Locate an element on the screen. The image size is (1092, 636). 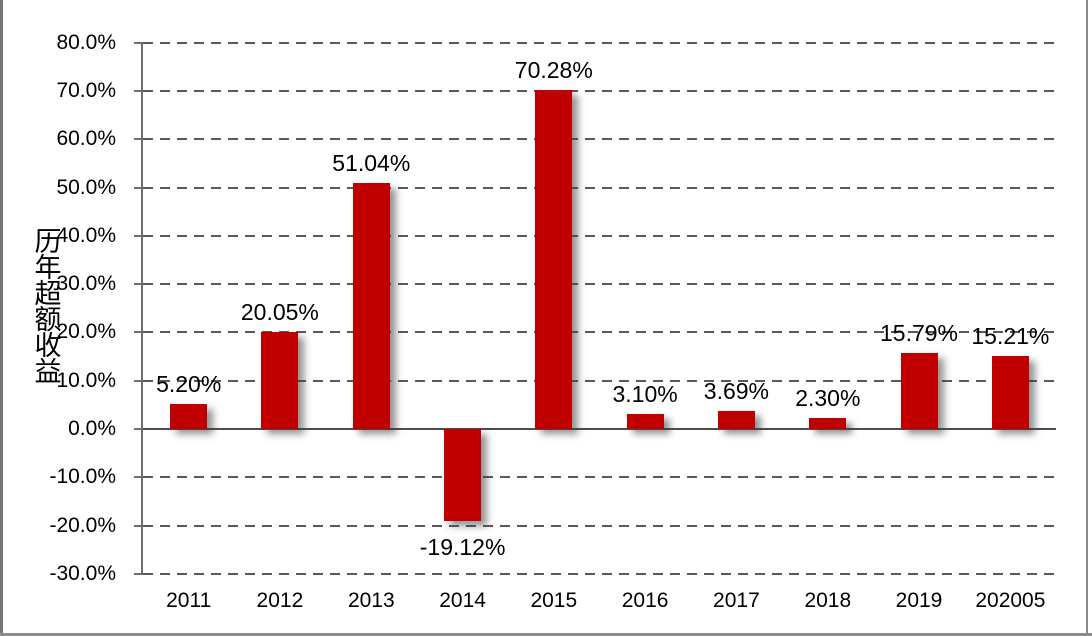
x-label-2015: 2015 is located at coordinates (554, 600).